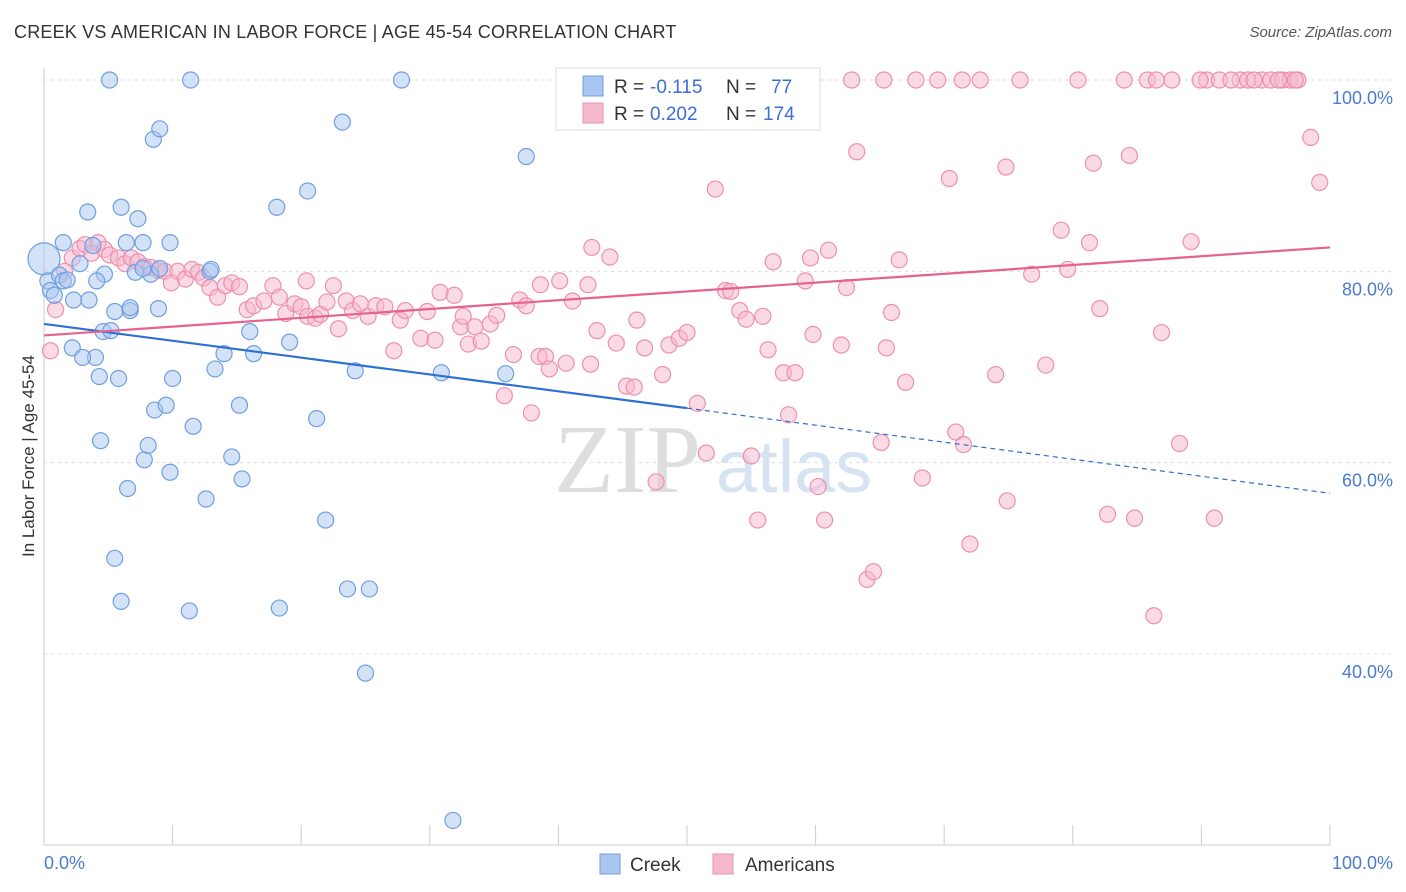 This screenshot has height=892, width=1406. I want to click on creek-r-value: -0.115, so click(676, 87).